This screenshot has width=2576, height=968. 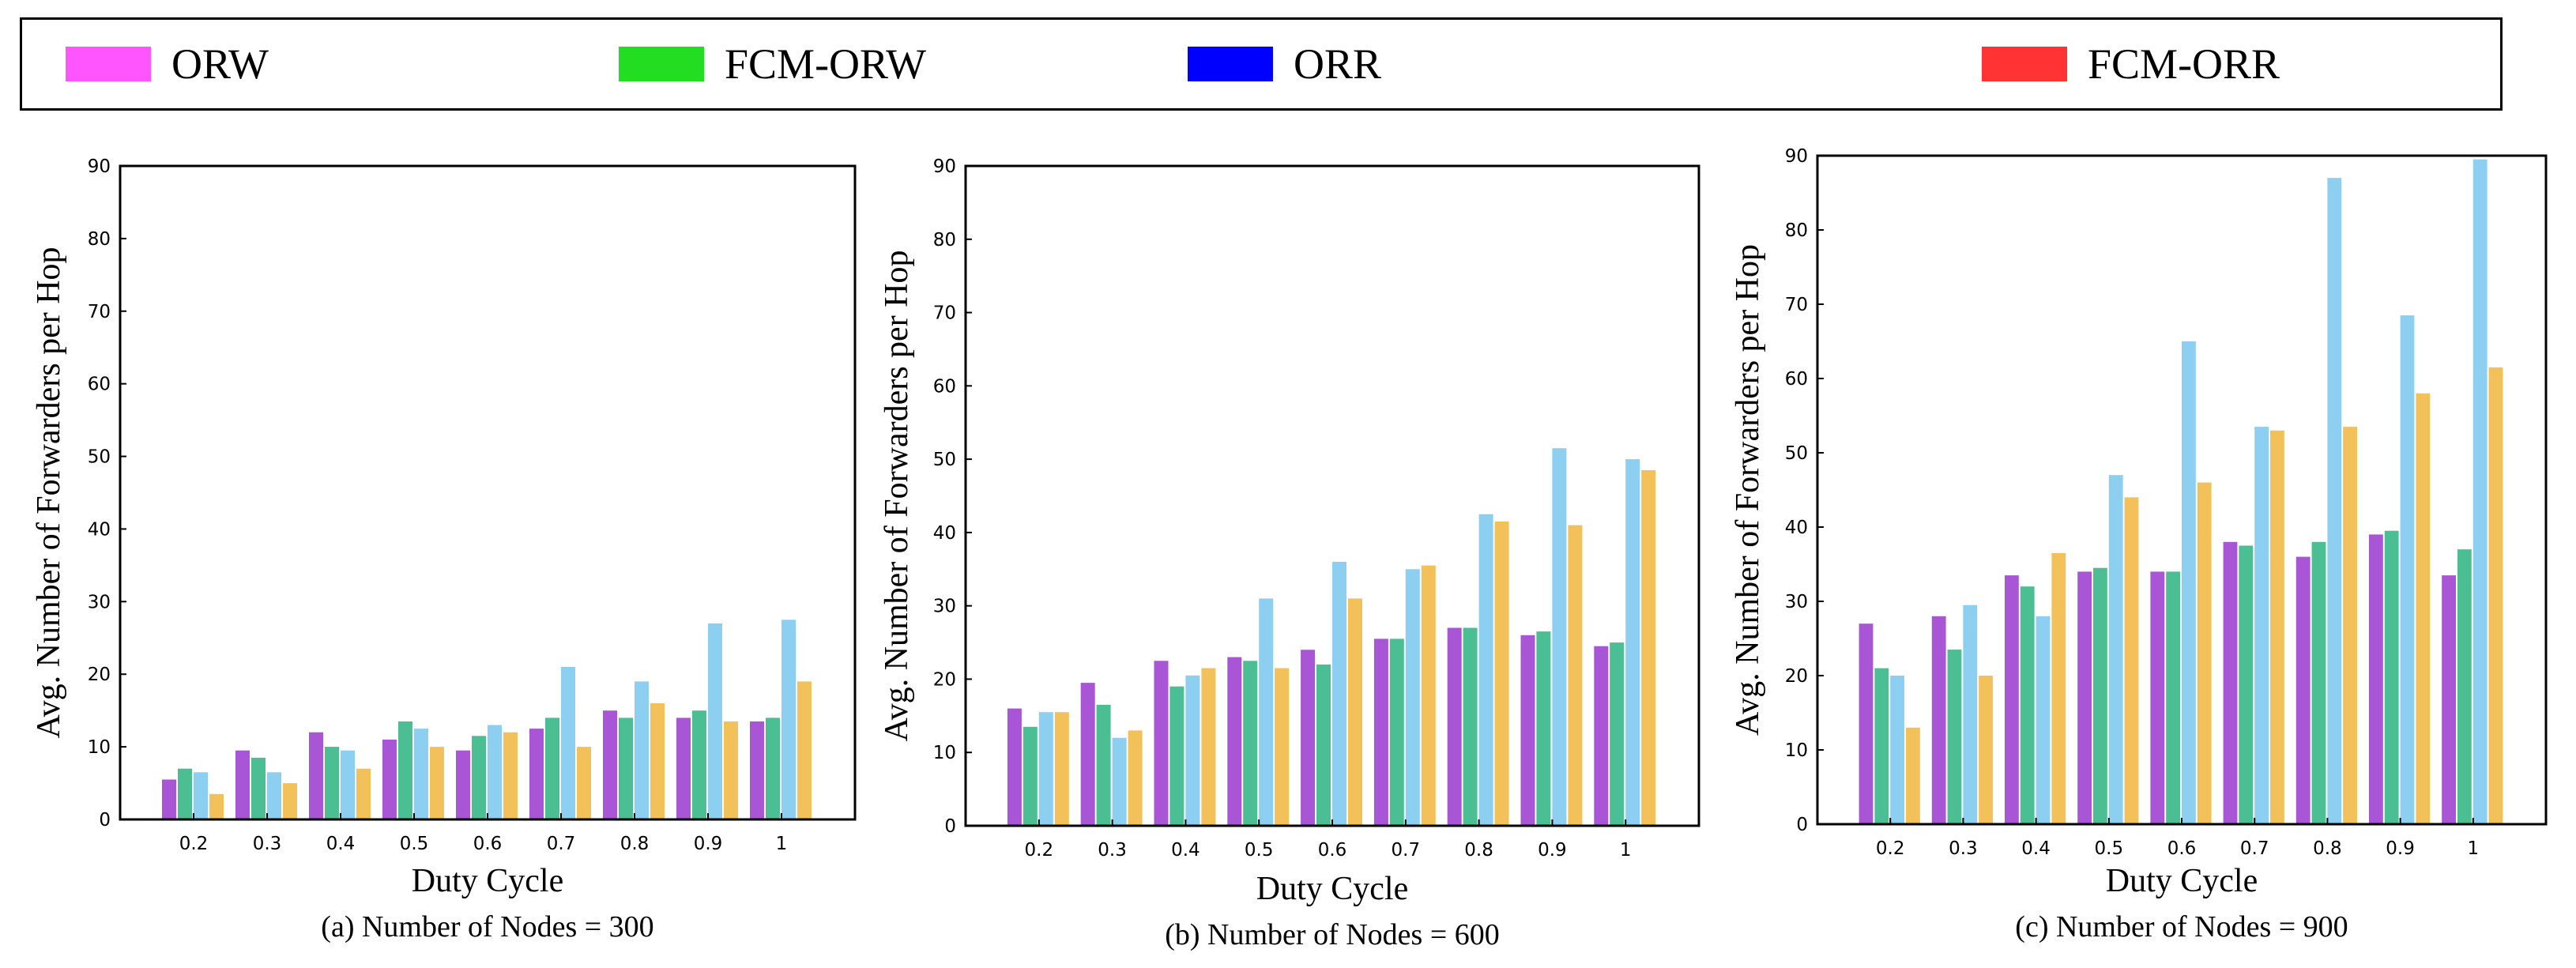 What do you see at coordinates (1087, 754) in the screenshot?
I see `bar-orw-0.3` at bounding box center [1087, 754].